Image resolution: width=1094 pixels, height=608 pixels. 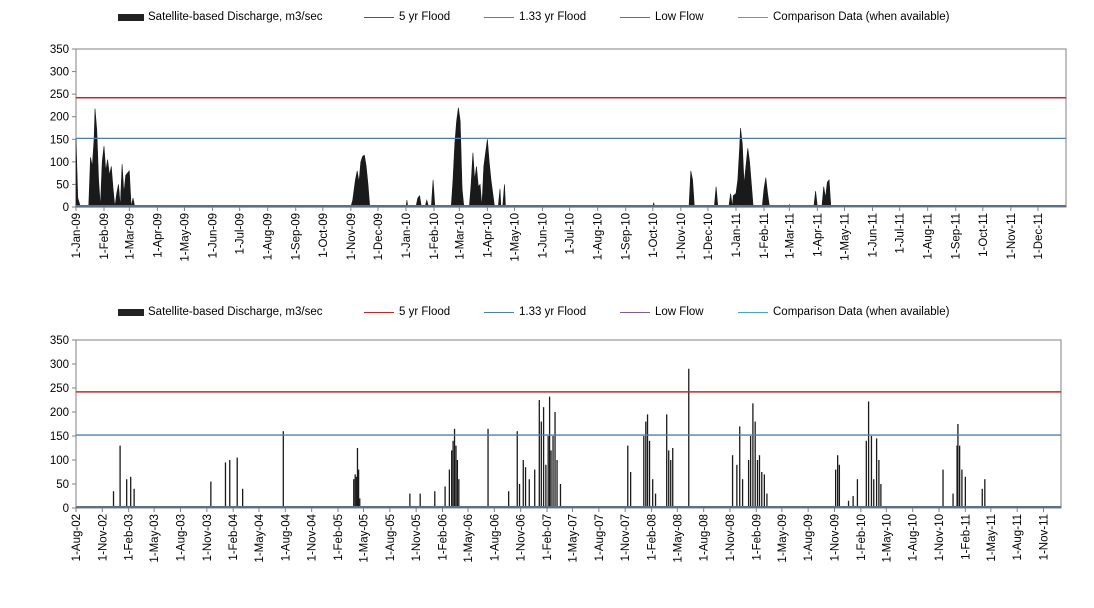 I want to click on x-tick-label: 1-Dec-09, so click(x=379, y=236).